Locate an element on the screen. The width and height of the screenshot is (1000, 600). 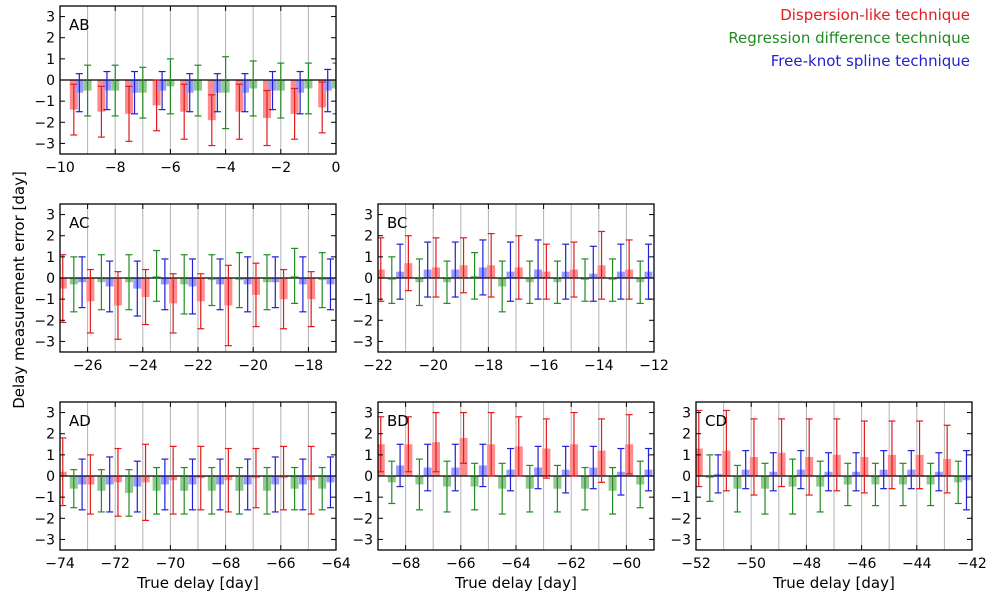
y-tick-label: −3 is located at coordinates (362, 342).